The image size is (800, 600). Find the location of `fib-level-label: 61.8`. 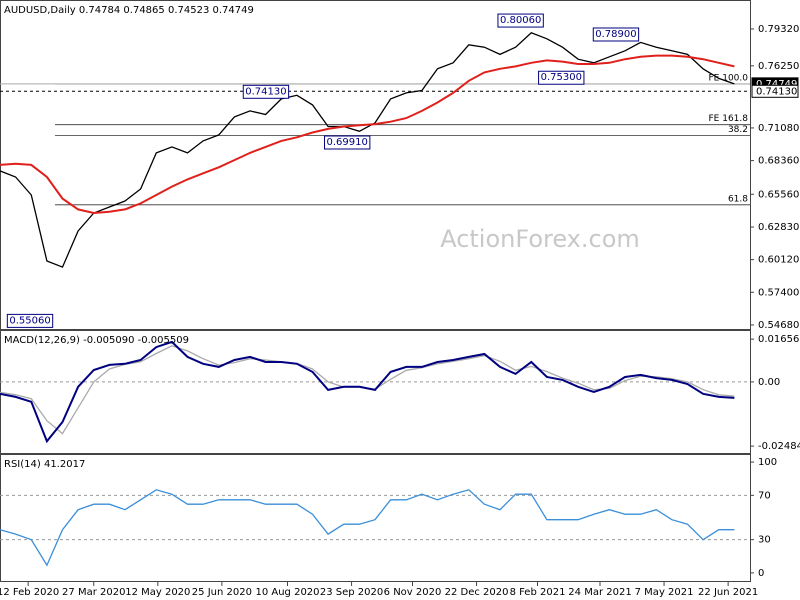

fib-level-label: 61.8 is located at coordinates (738, 199).